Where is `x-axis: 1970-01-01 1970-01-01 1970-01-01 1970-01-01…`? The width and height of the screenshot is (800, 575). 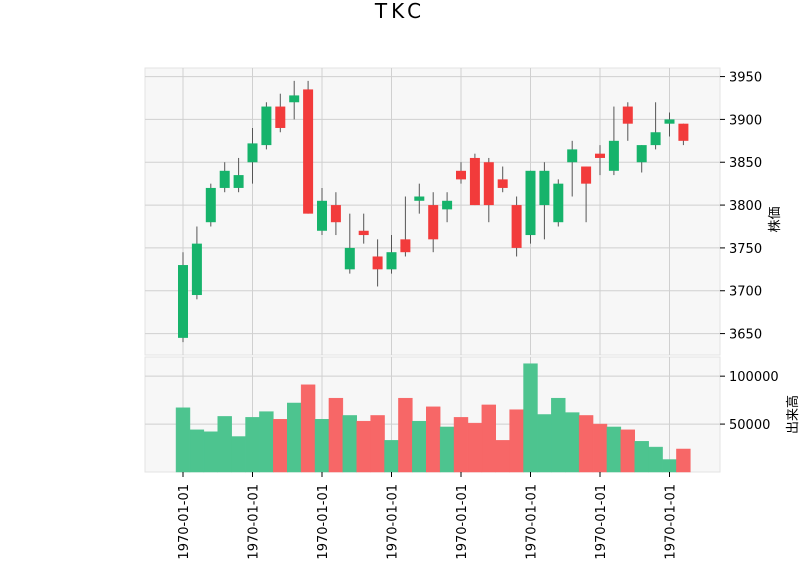
x-axis: 1970-01-01 1970-01-01 1970-01-01 1970-01-01… is located at coordinates (428, 516).